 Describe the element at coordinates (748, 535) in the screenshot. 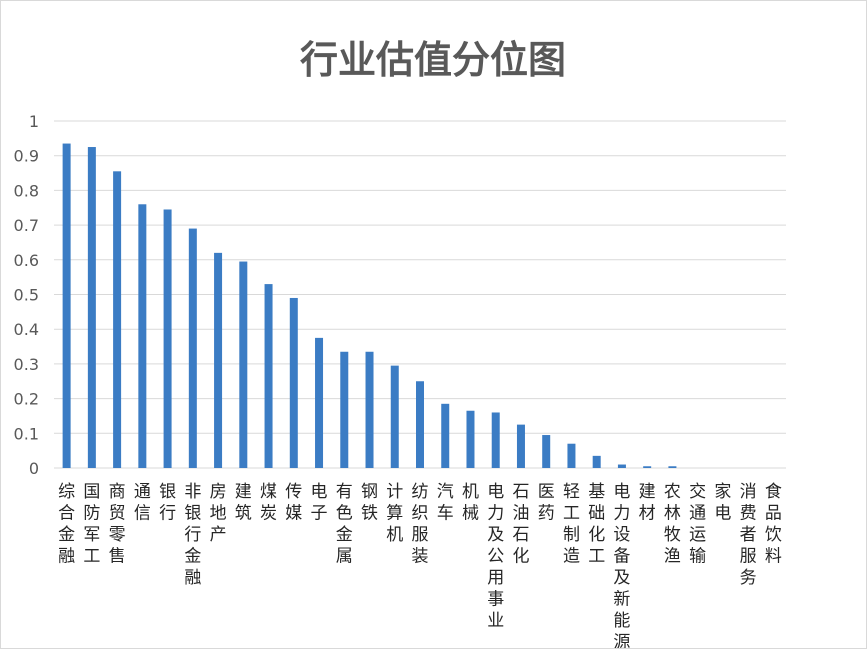

I see `x-tick-label: 消费者服务` at that location.